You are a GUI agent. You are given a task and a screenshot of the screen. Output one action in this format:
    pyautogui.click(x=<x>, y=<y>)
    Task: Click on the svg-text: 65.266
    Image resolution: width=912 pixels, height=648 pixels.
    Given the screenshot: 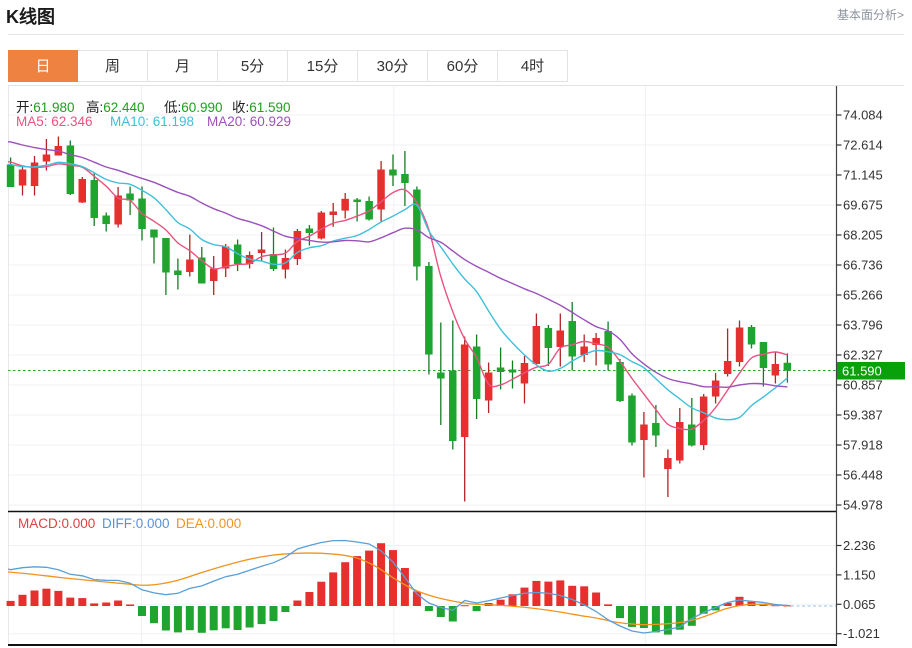 What is the action you would take?
    pyautogui.click(x=863, y=295)
    